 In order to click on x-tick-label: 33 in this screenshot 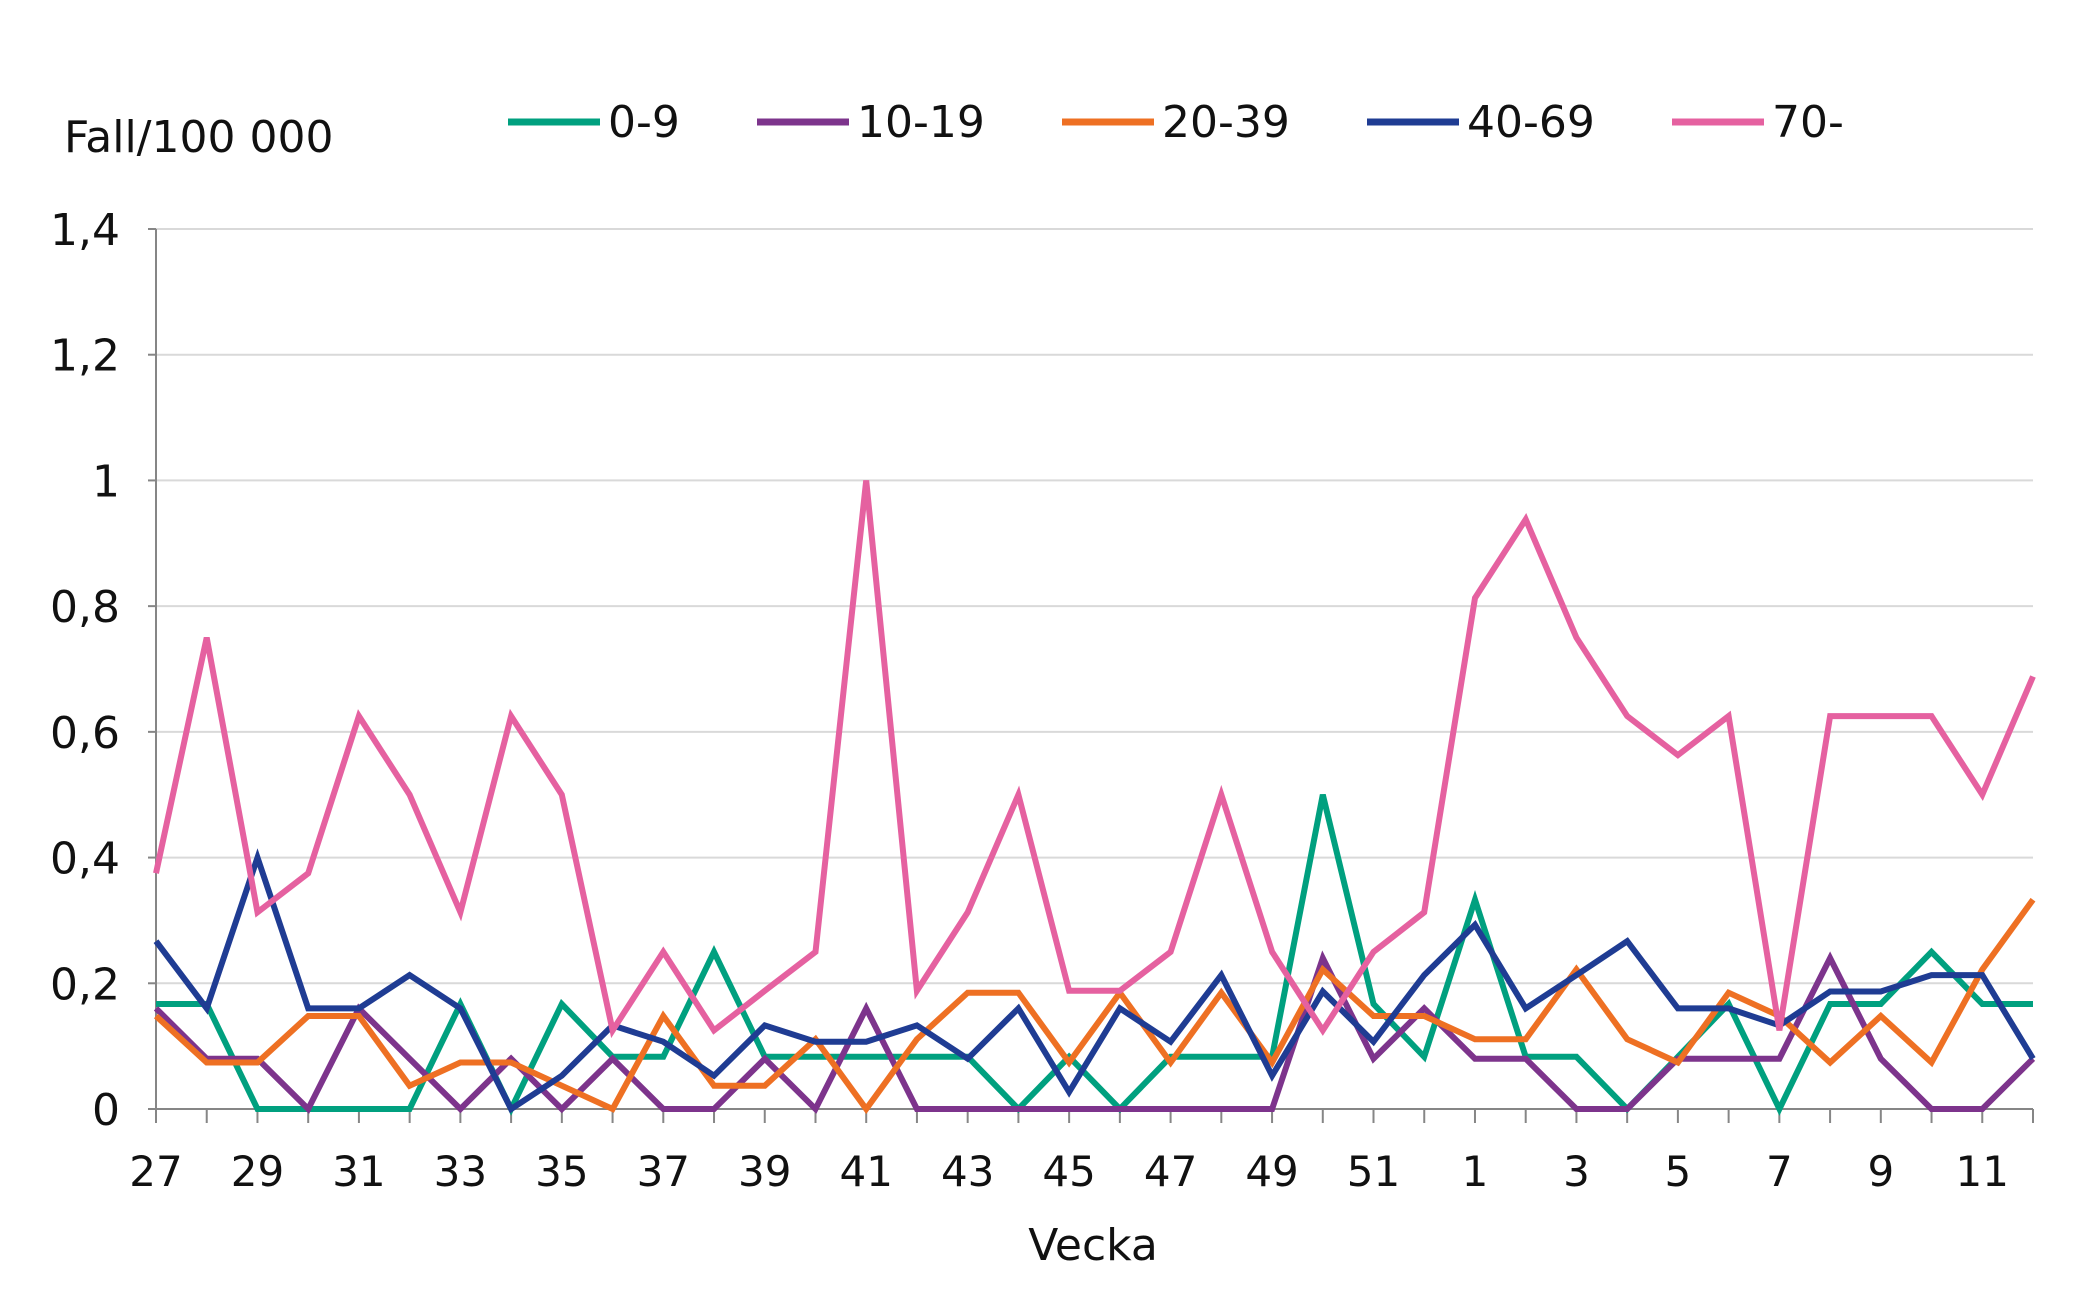, I will do `click(460, 1171)`.